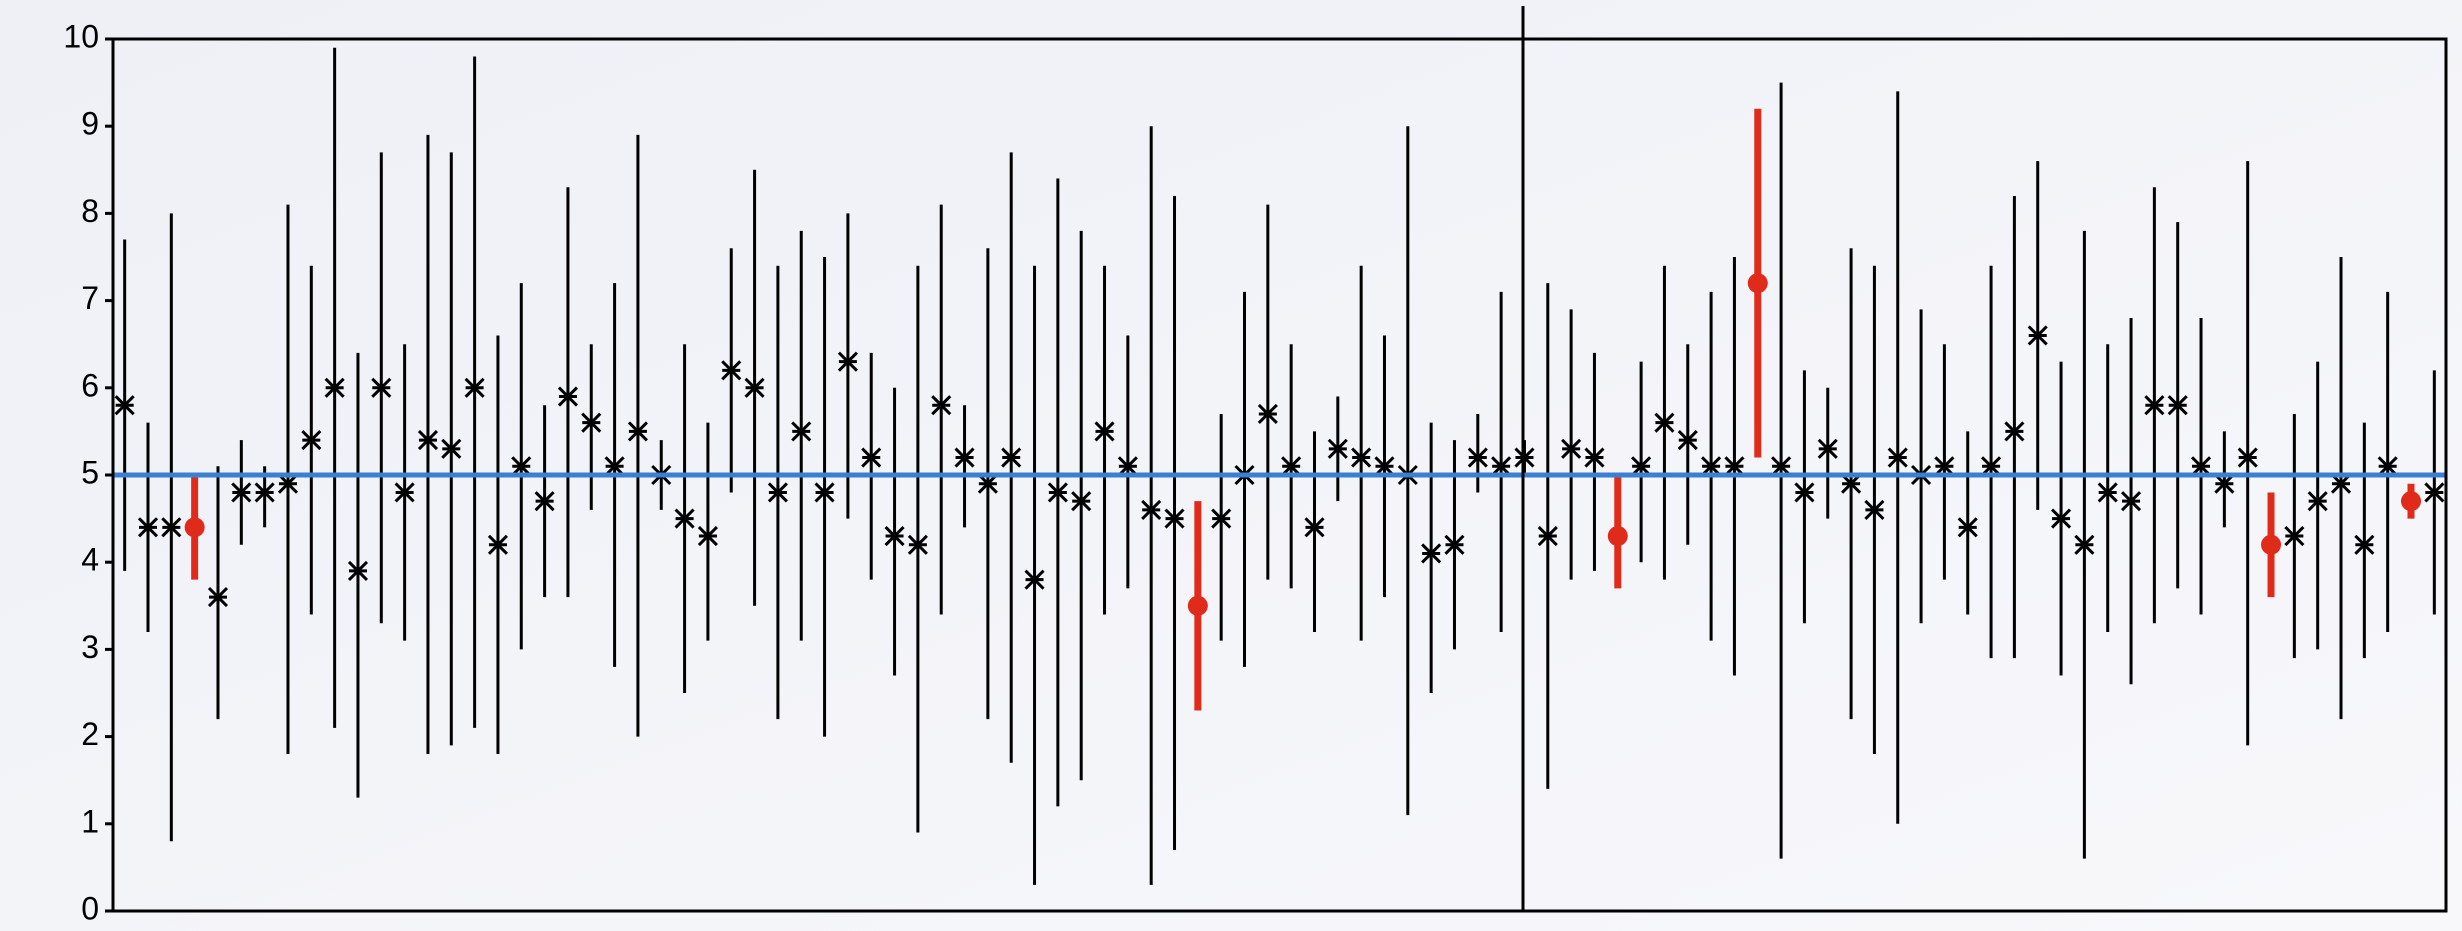  I want to click on y-tick-label: 3, so click(90, 647).